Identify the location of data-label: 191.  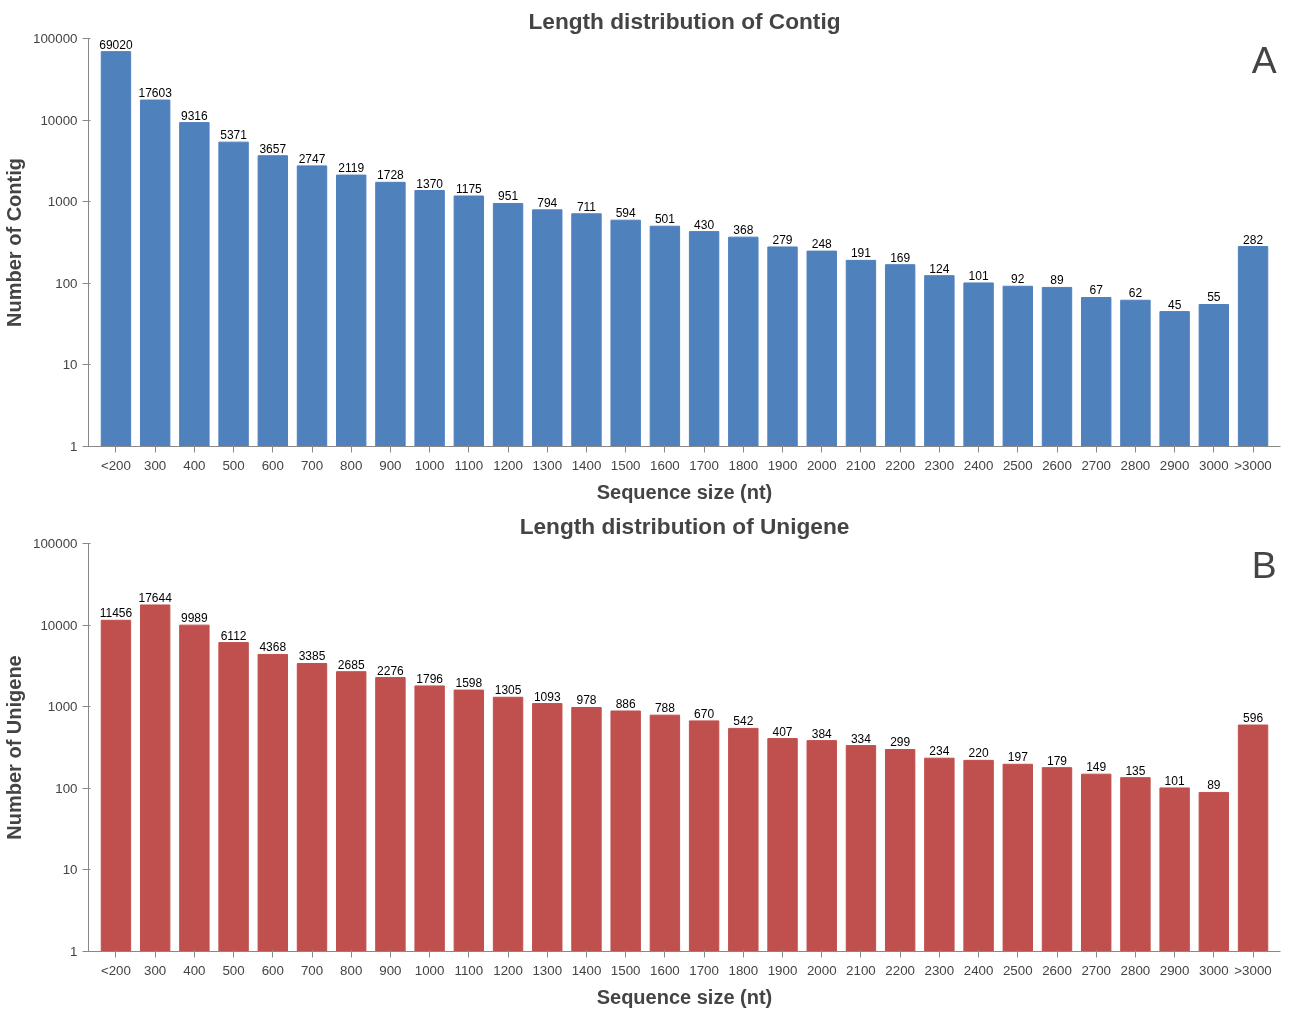
(861, 253).